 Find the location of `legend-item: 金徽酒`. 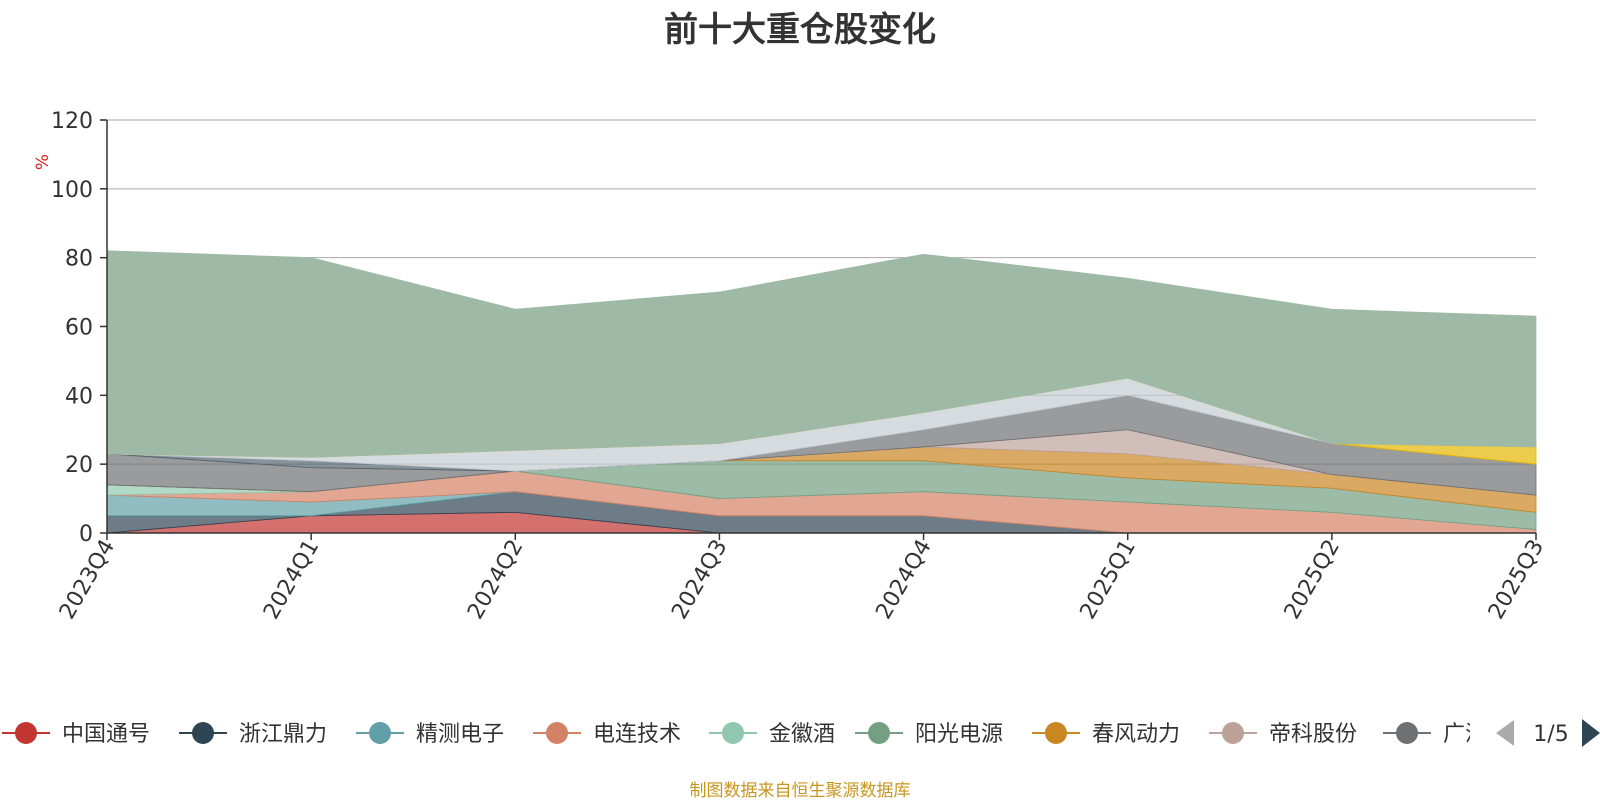

legend-item: 金徽酒 is located at coordinates (772, 734).